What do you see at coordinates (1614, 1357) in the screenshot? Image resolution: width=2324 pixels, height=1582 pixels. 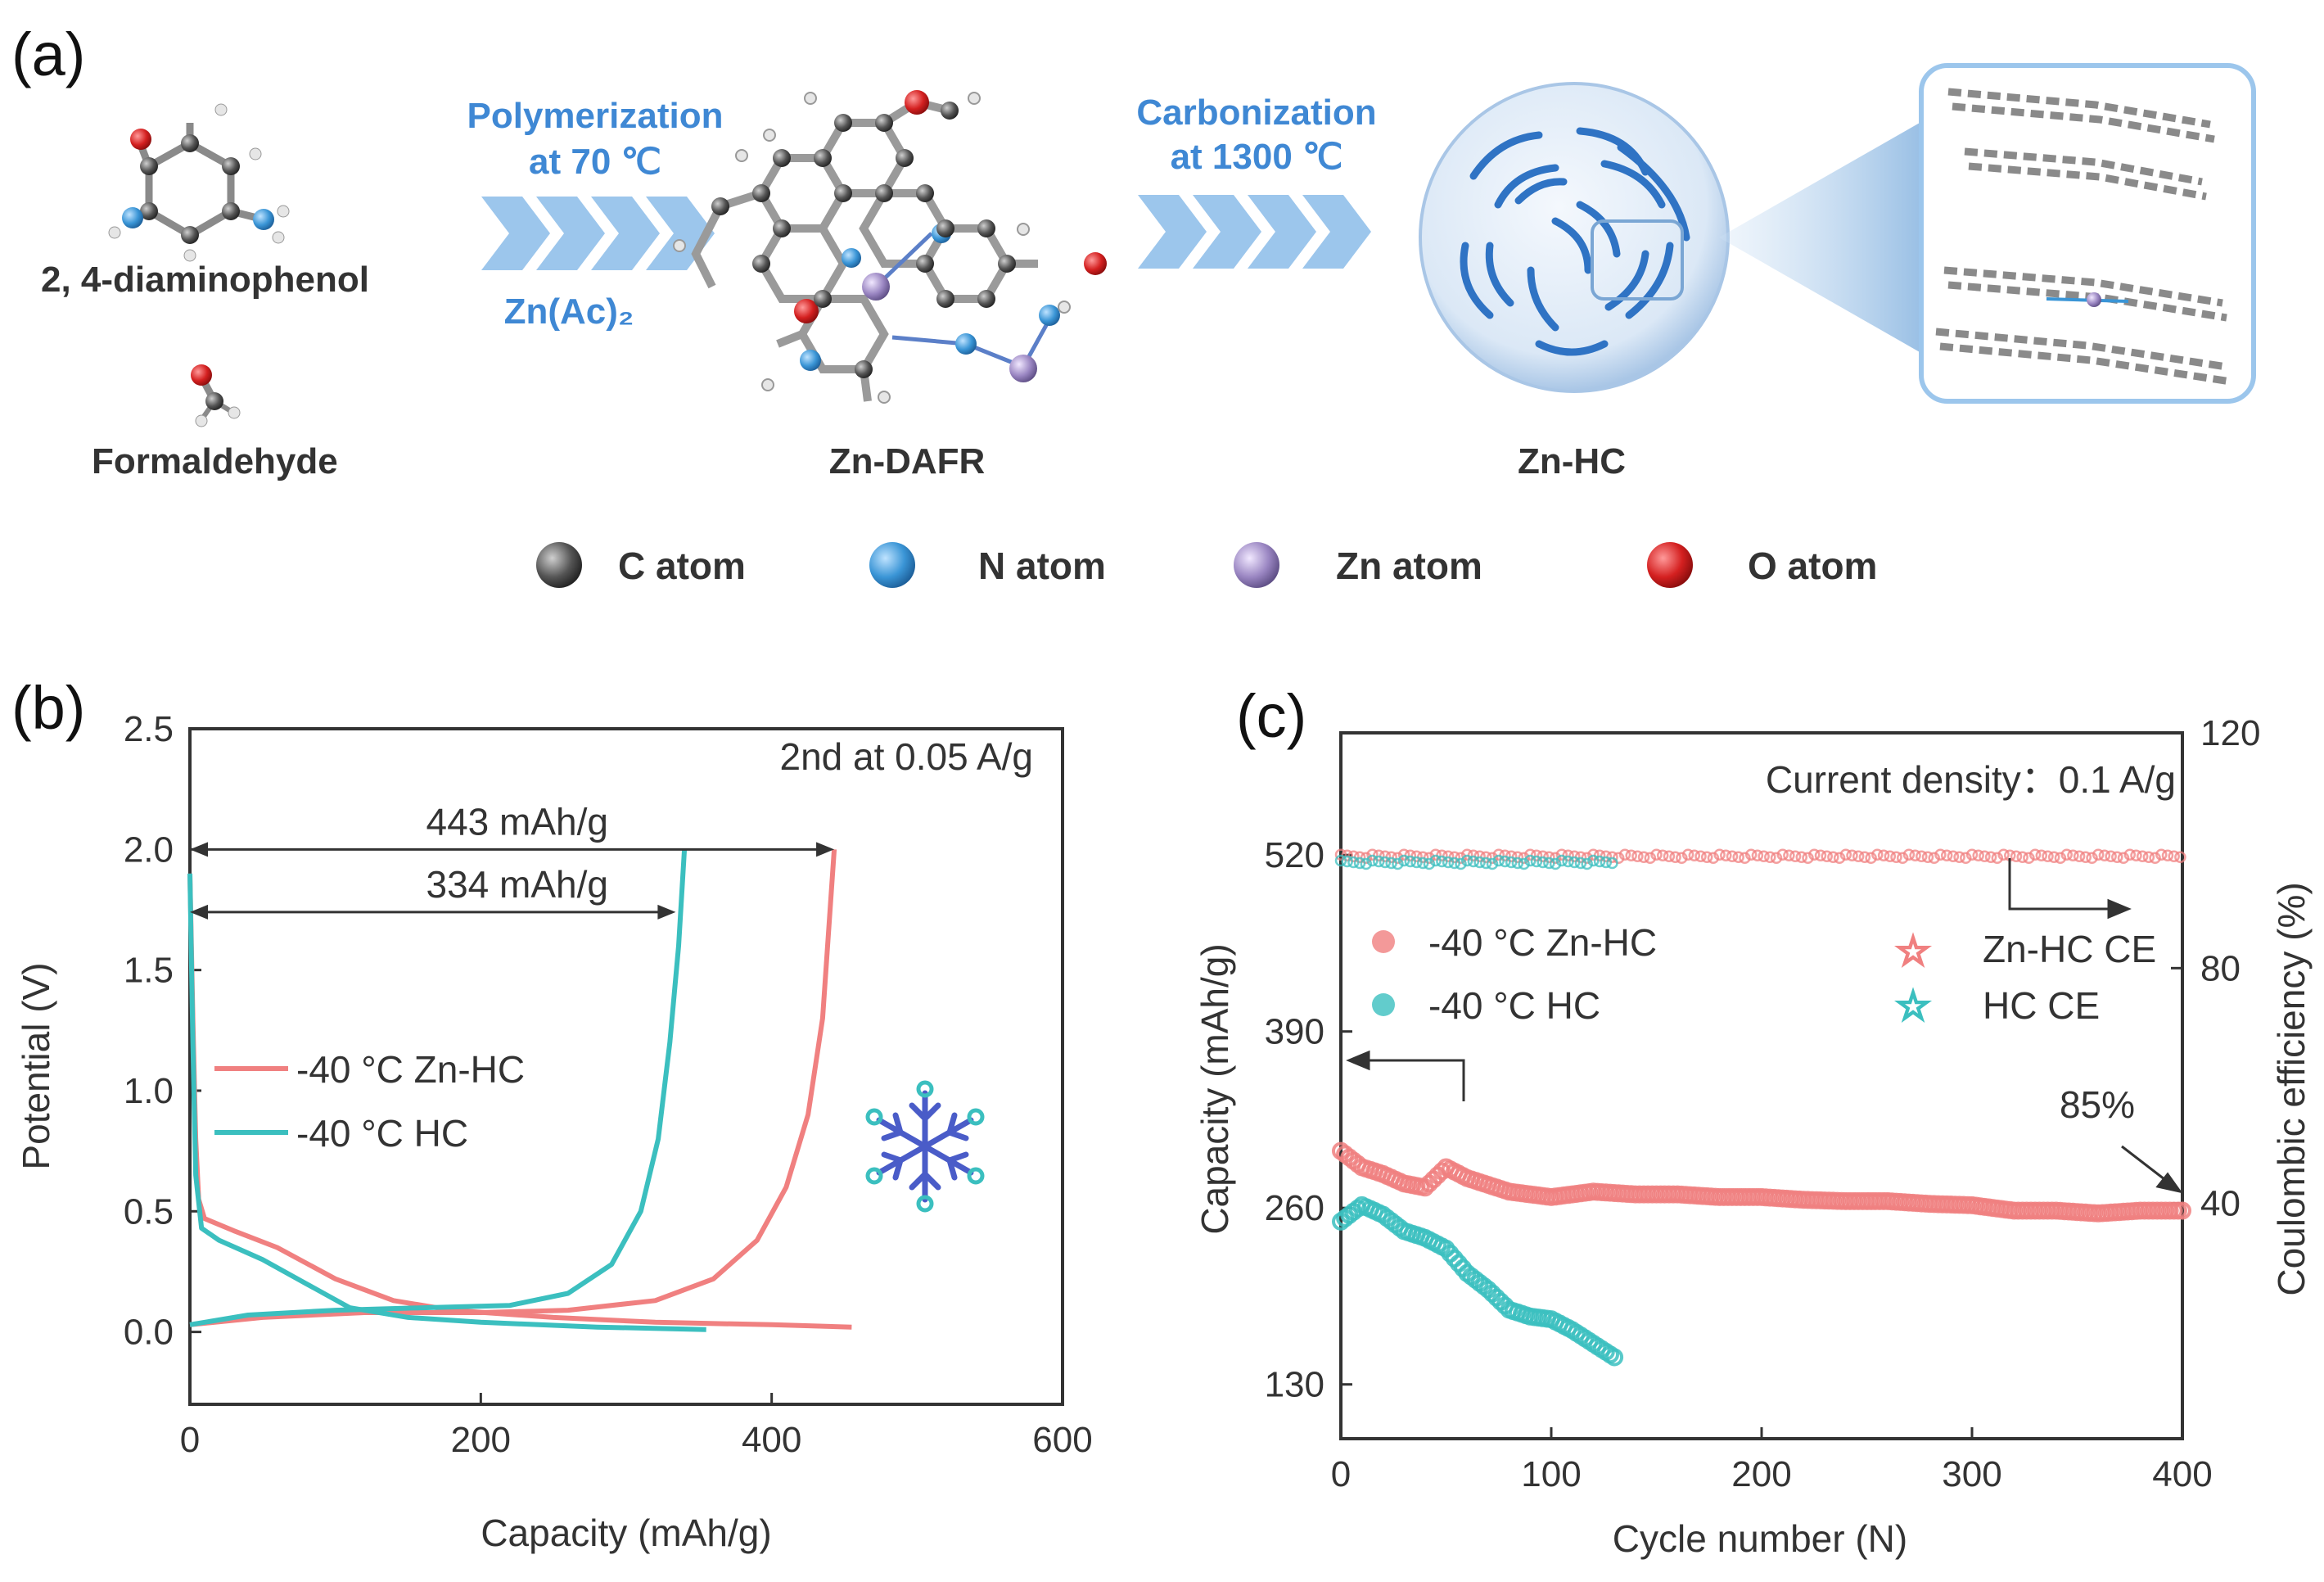 I see `data-point-40-c-hc` at bounding box center [1614, 1357].